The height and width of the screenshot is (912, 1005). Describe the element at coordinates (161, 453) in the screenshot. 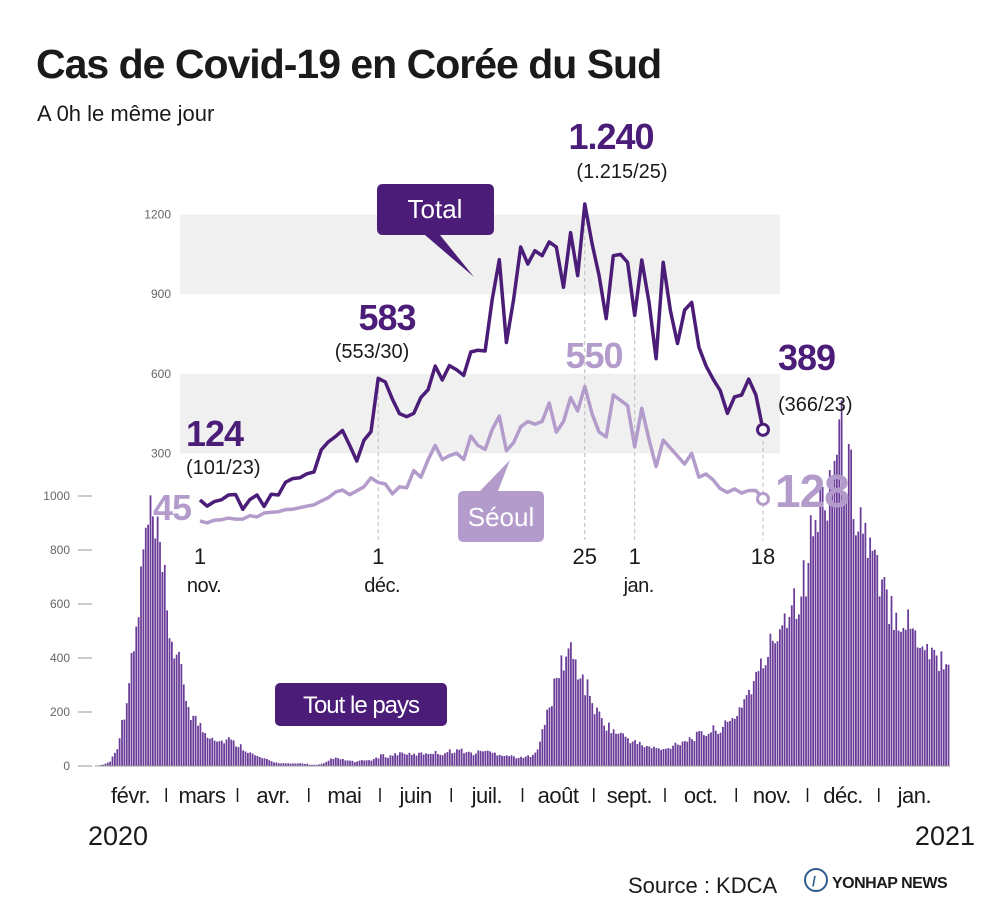

I see `line-y-tick-300: 300` at that location.